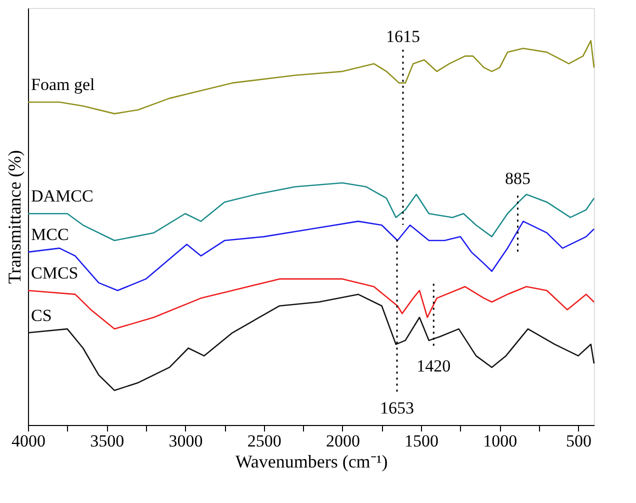 This screenshot has height=503, width=636. I want to click on series-label: CMCS, so click(54, 272).